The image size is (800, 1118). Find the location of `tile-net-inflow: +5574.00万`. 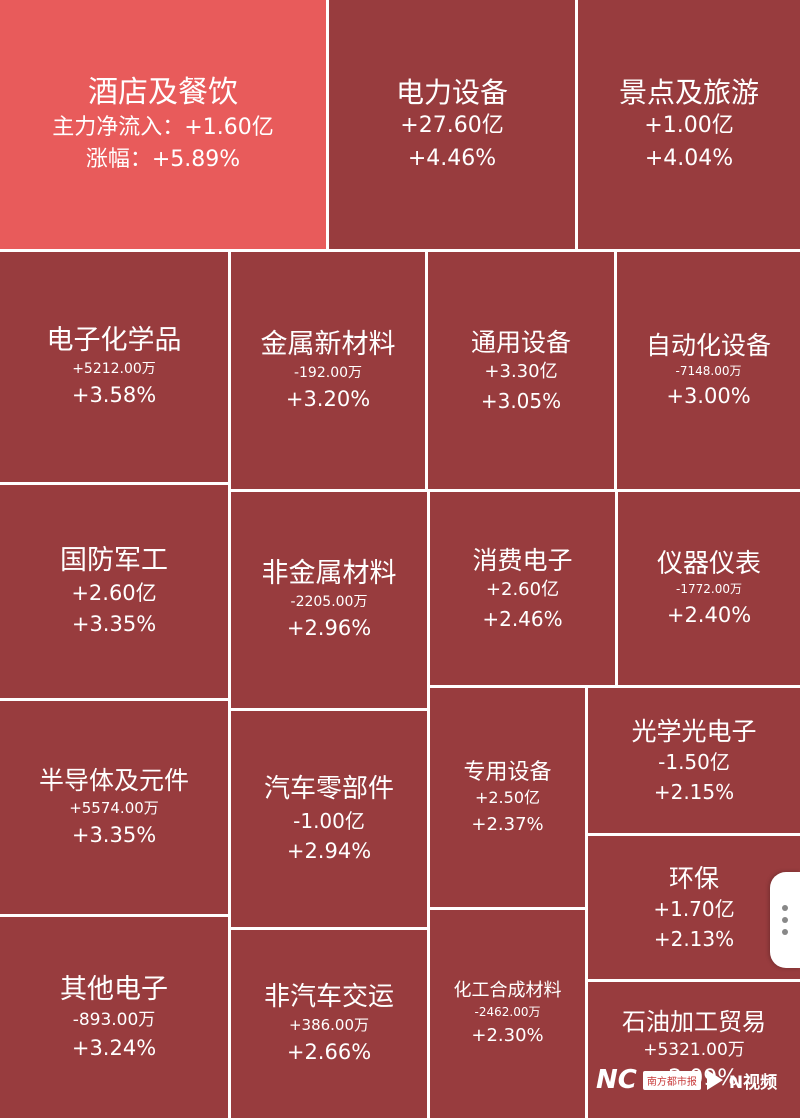

tile-net-inflow: +5574.00万 is located at coordinates (114, 807).